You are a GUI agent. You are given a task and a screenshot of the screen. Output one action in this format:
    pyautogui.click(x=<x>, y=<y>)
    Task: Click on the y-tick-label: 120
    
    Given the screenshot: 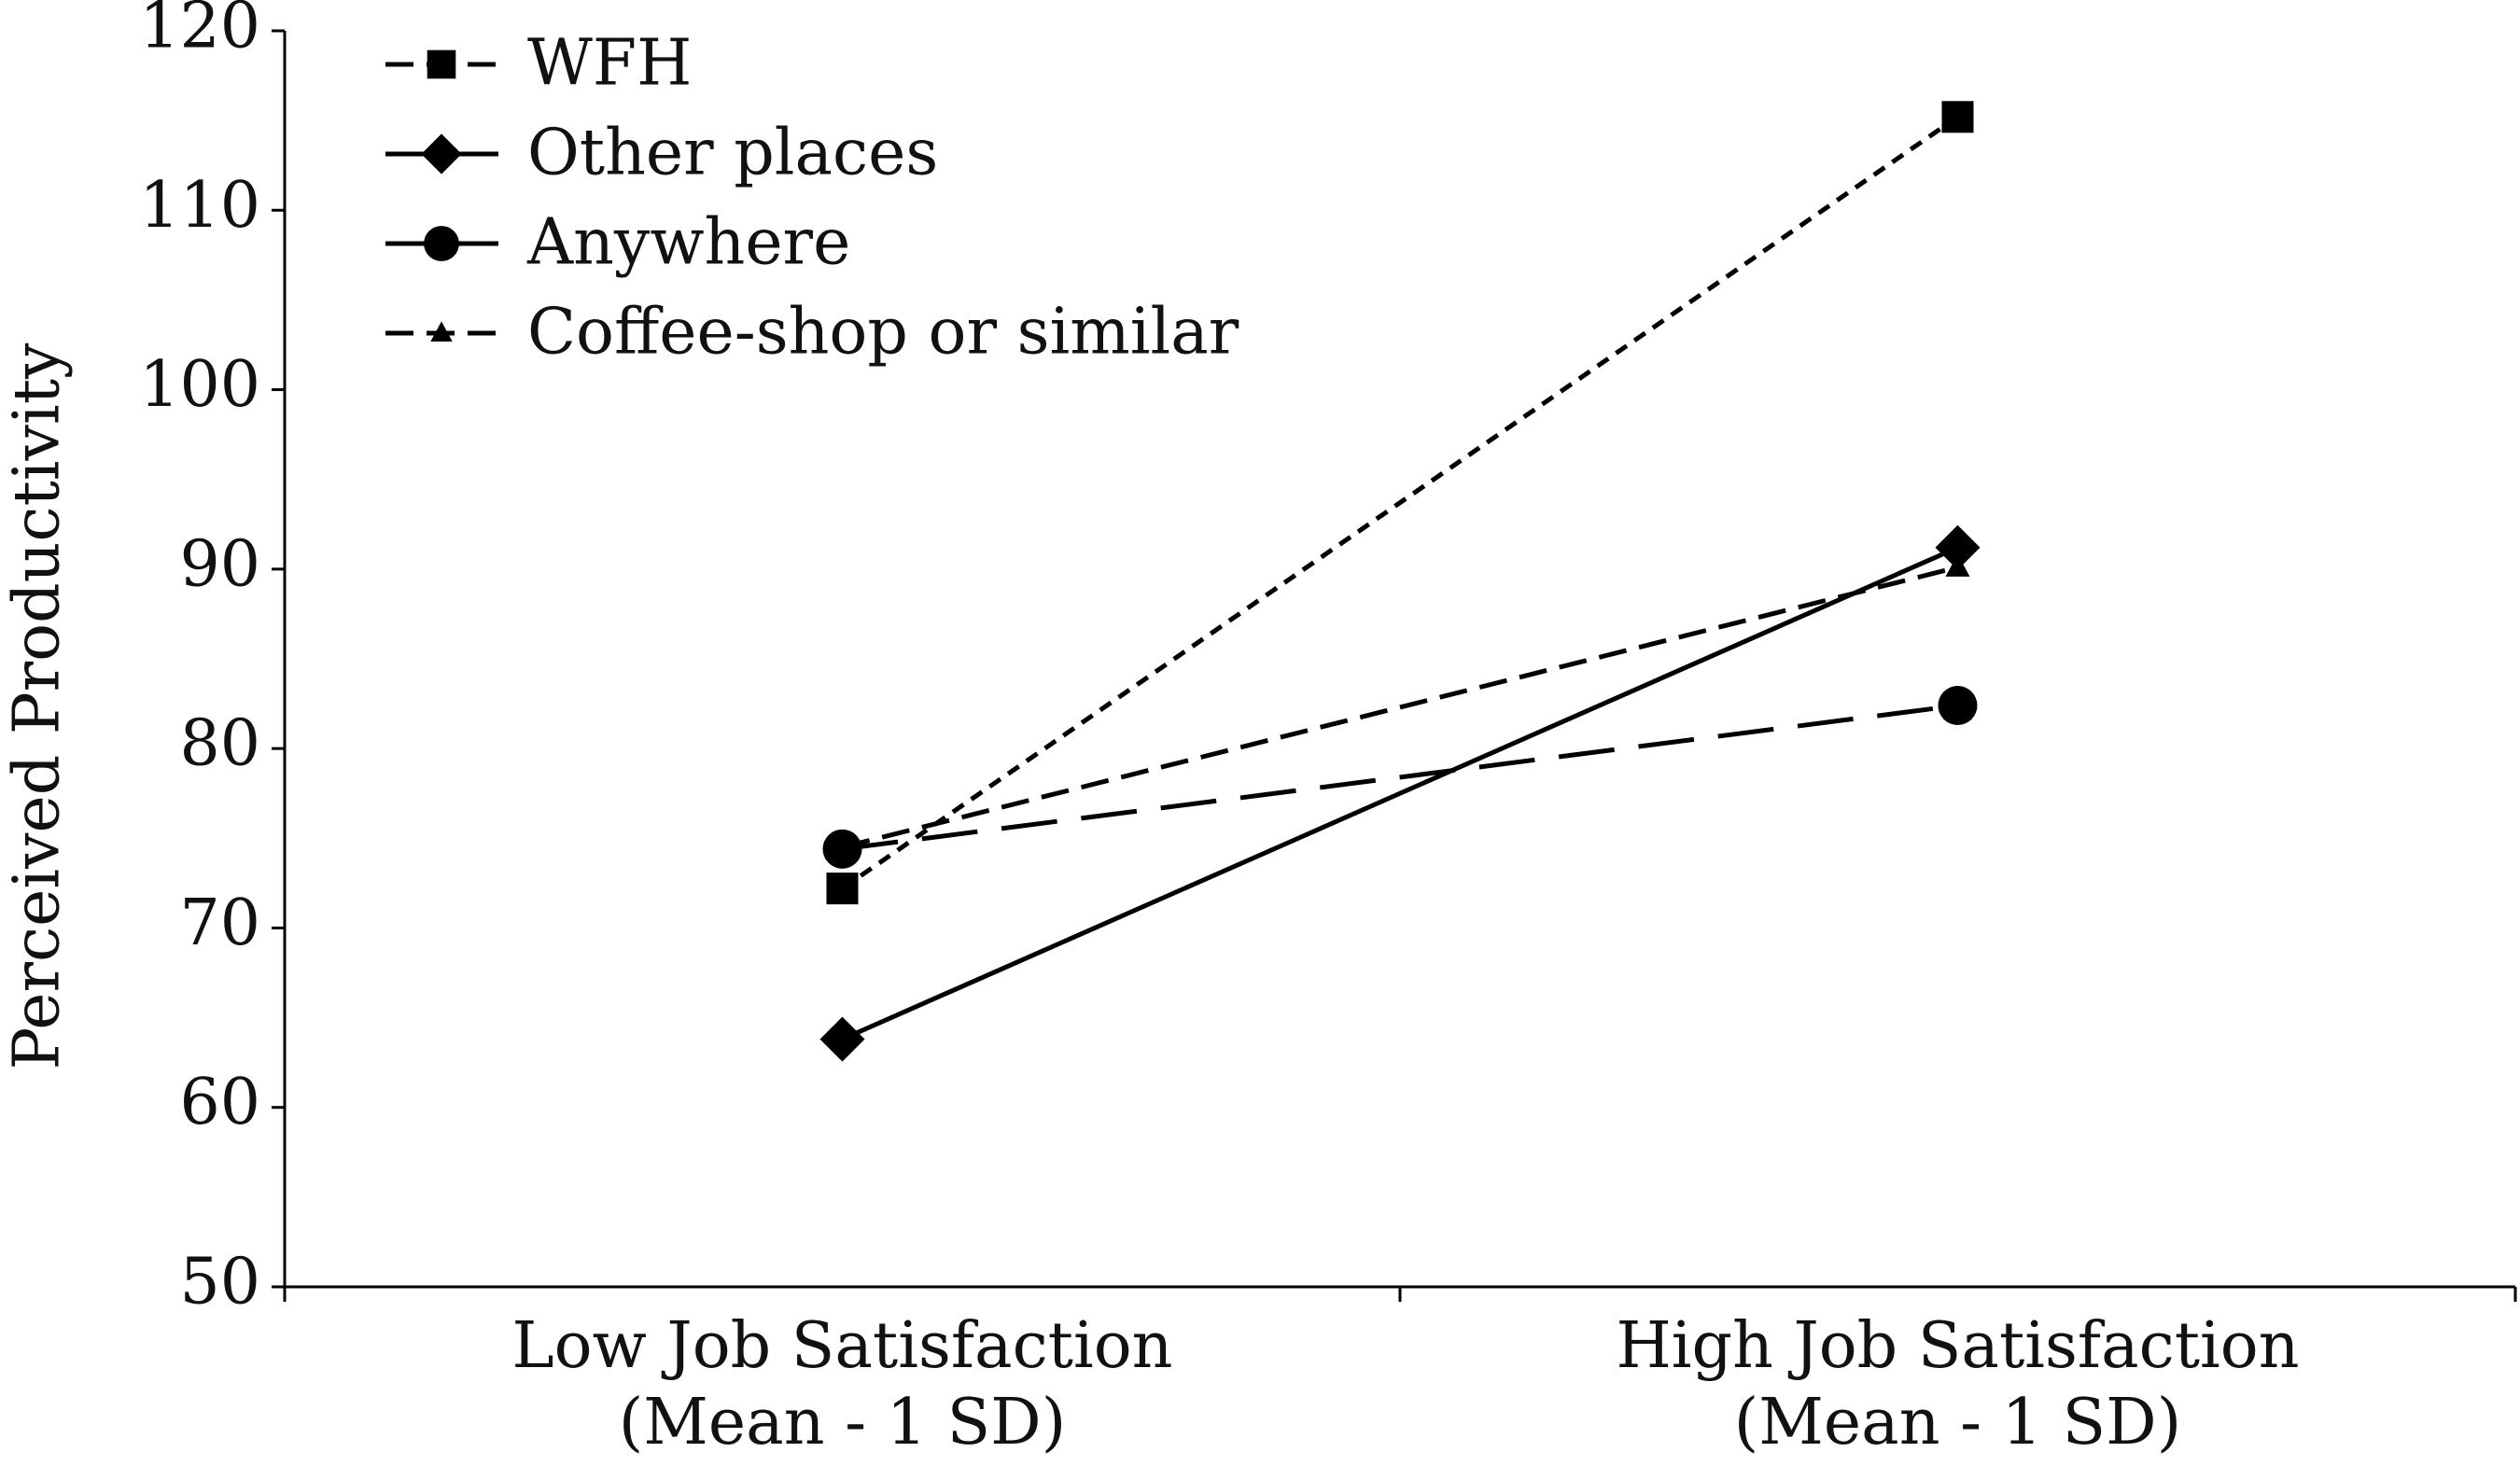 What is the action you would take?
    pyautogui.click(x=199, y=32)
    